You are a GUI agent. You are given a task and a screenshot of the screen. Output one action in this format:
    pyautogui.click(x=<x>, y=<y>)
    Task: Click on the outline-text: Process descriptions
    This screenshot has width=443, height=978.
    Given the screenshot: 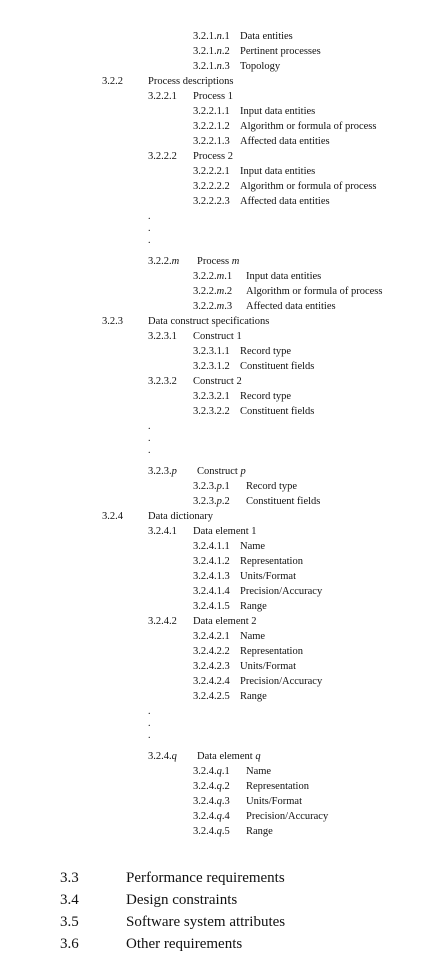 What is the action you would take?
    pyautogui.click(x=191, y=81)
    